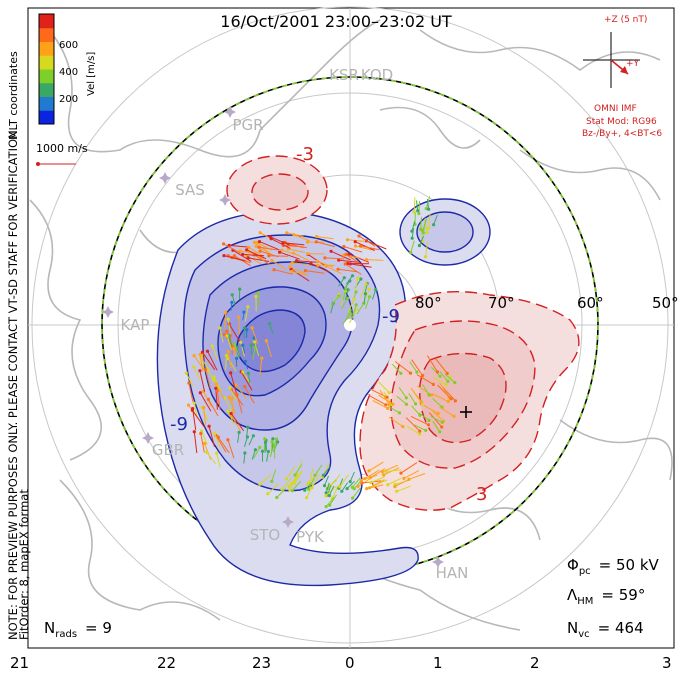 The width and height of the screenshot is (680, 674). I want to click on mlt-tick: 0, so click(350, 663).